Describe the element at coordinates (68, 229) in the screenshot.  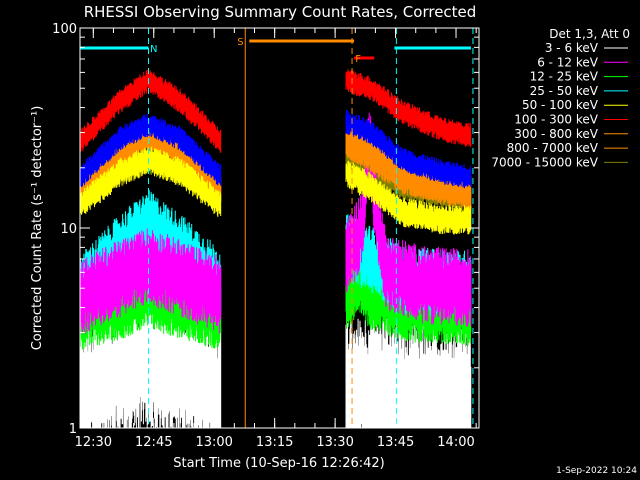
I see `y-tick-label: 10` at that location.